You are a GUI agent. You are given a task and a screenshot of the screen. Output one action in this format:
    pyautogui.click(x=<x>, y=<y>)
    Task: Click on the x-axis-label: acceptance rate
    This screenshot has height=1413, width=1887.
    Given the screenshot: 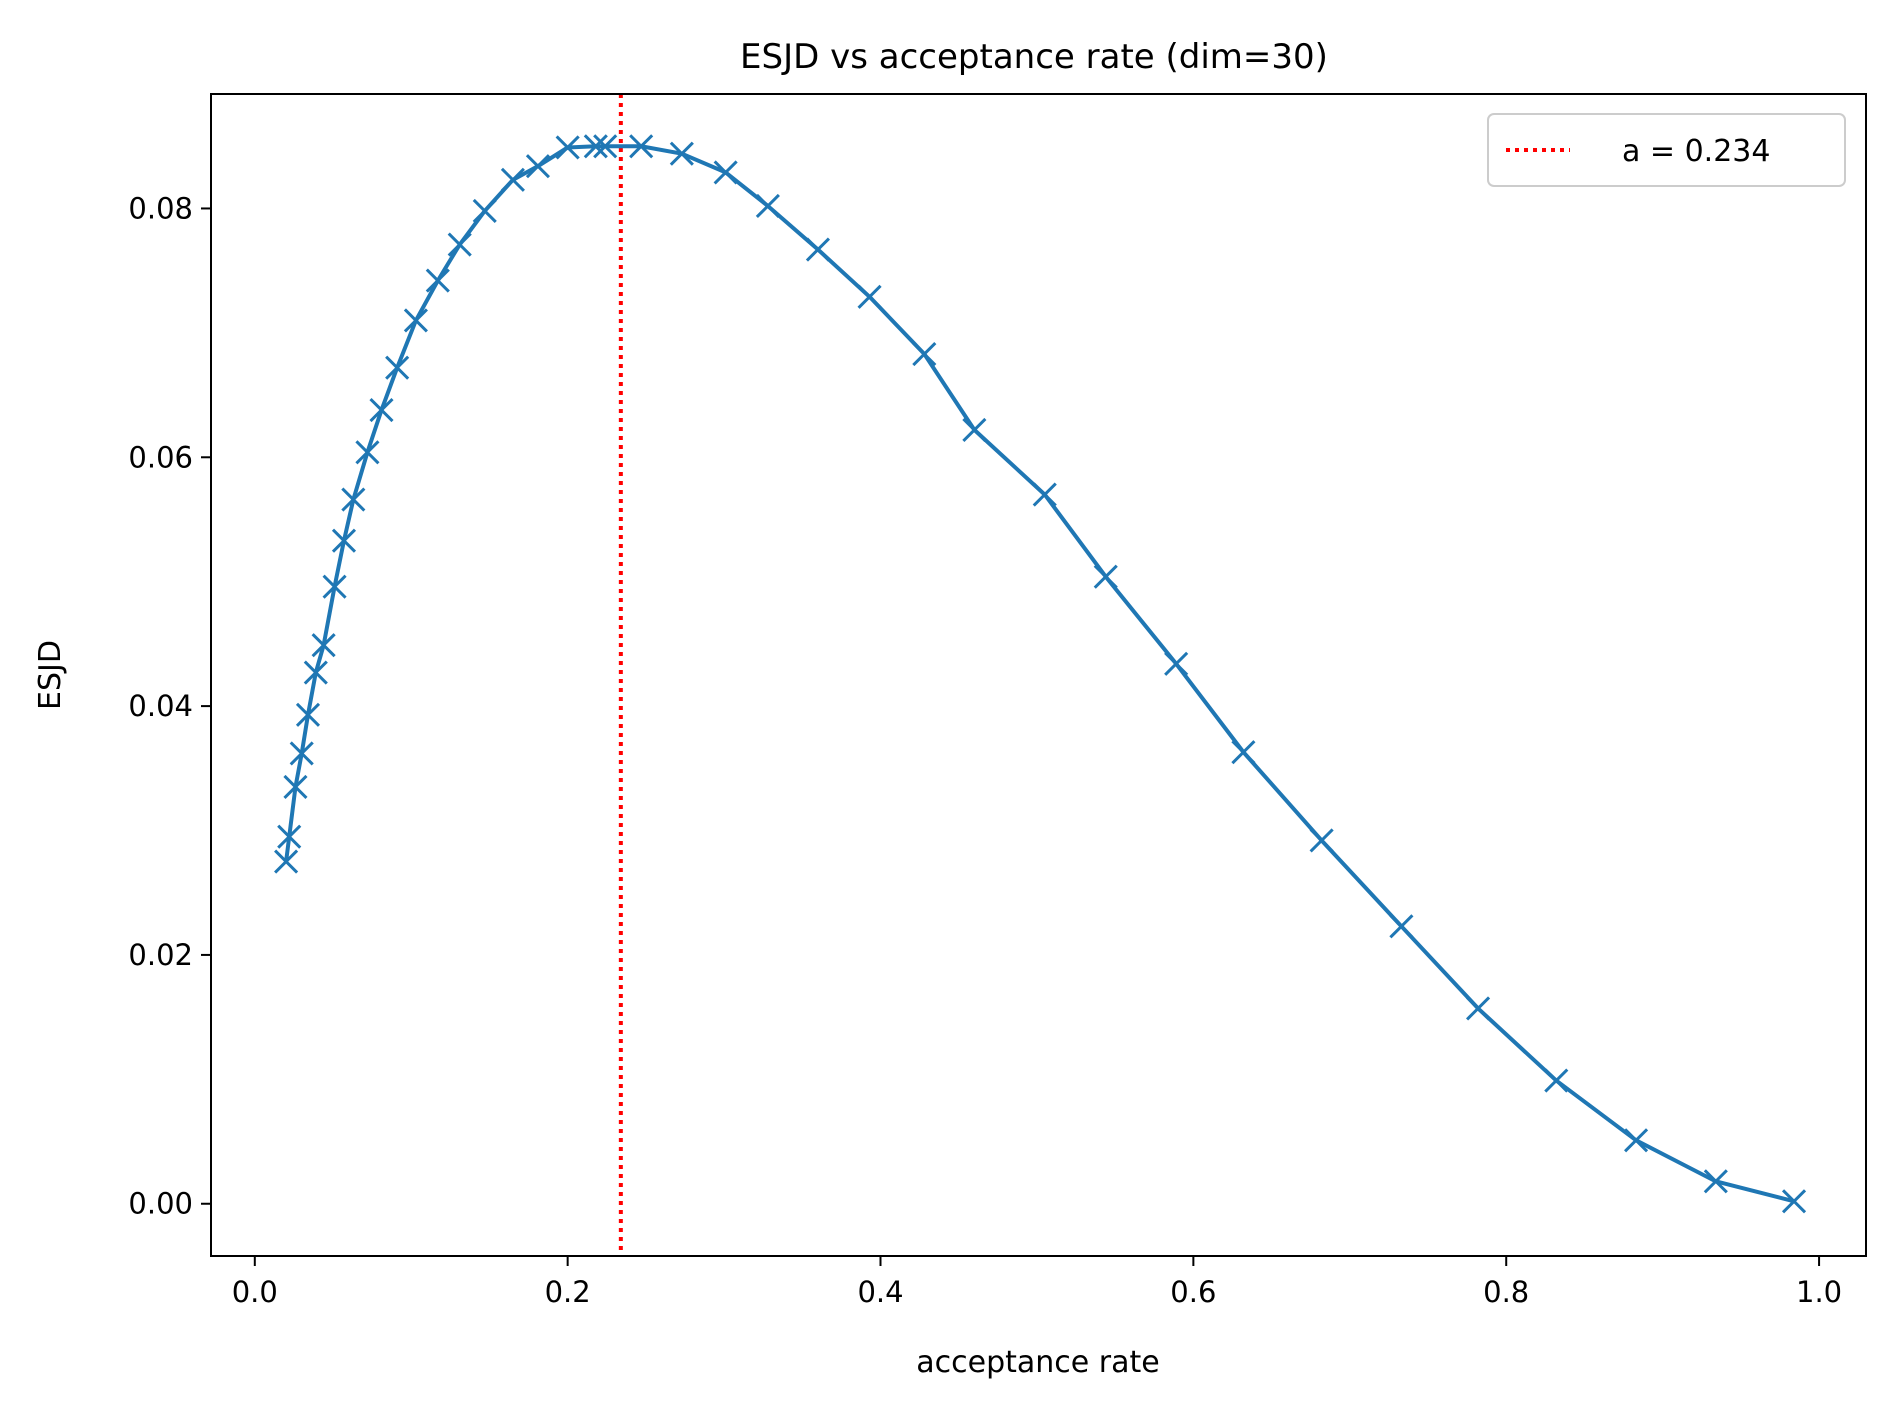 What is the action you would take?
    pyautogui.click(x=1037, y=1362)
    